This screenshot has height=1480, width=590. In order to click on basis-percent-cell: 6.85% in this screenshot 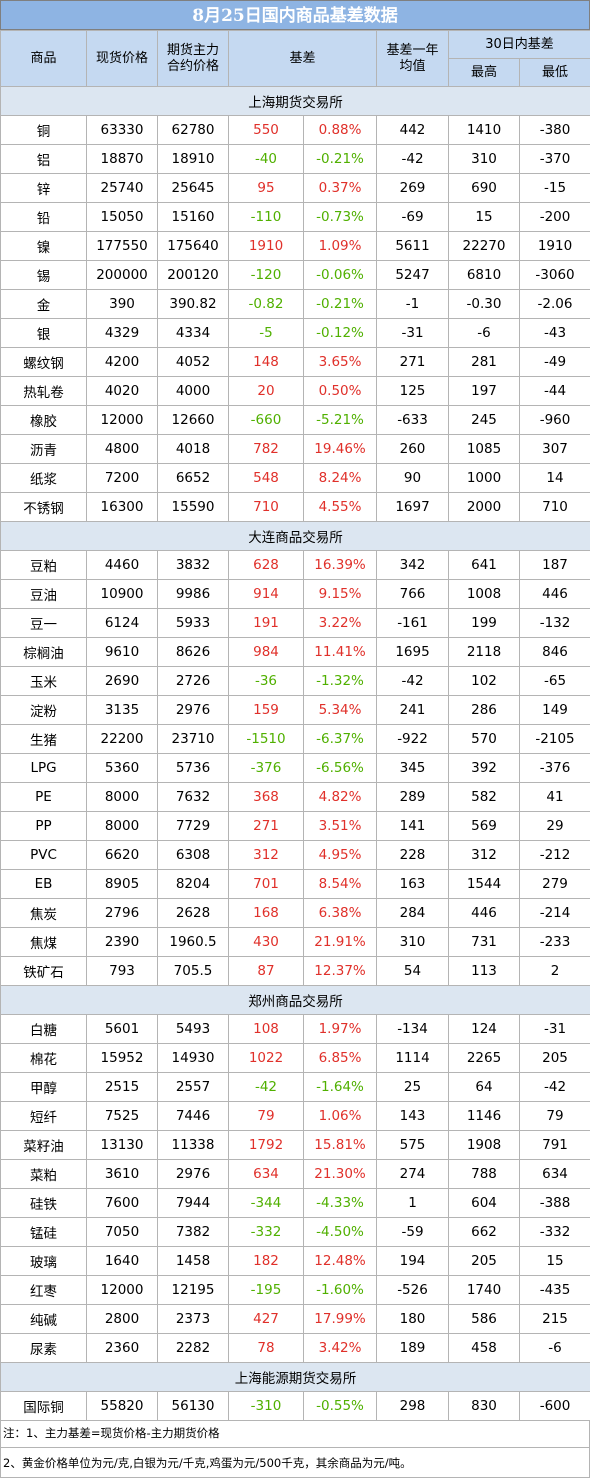, I will do `click(340, 1058)`.